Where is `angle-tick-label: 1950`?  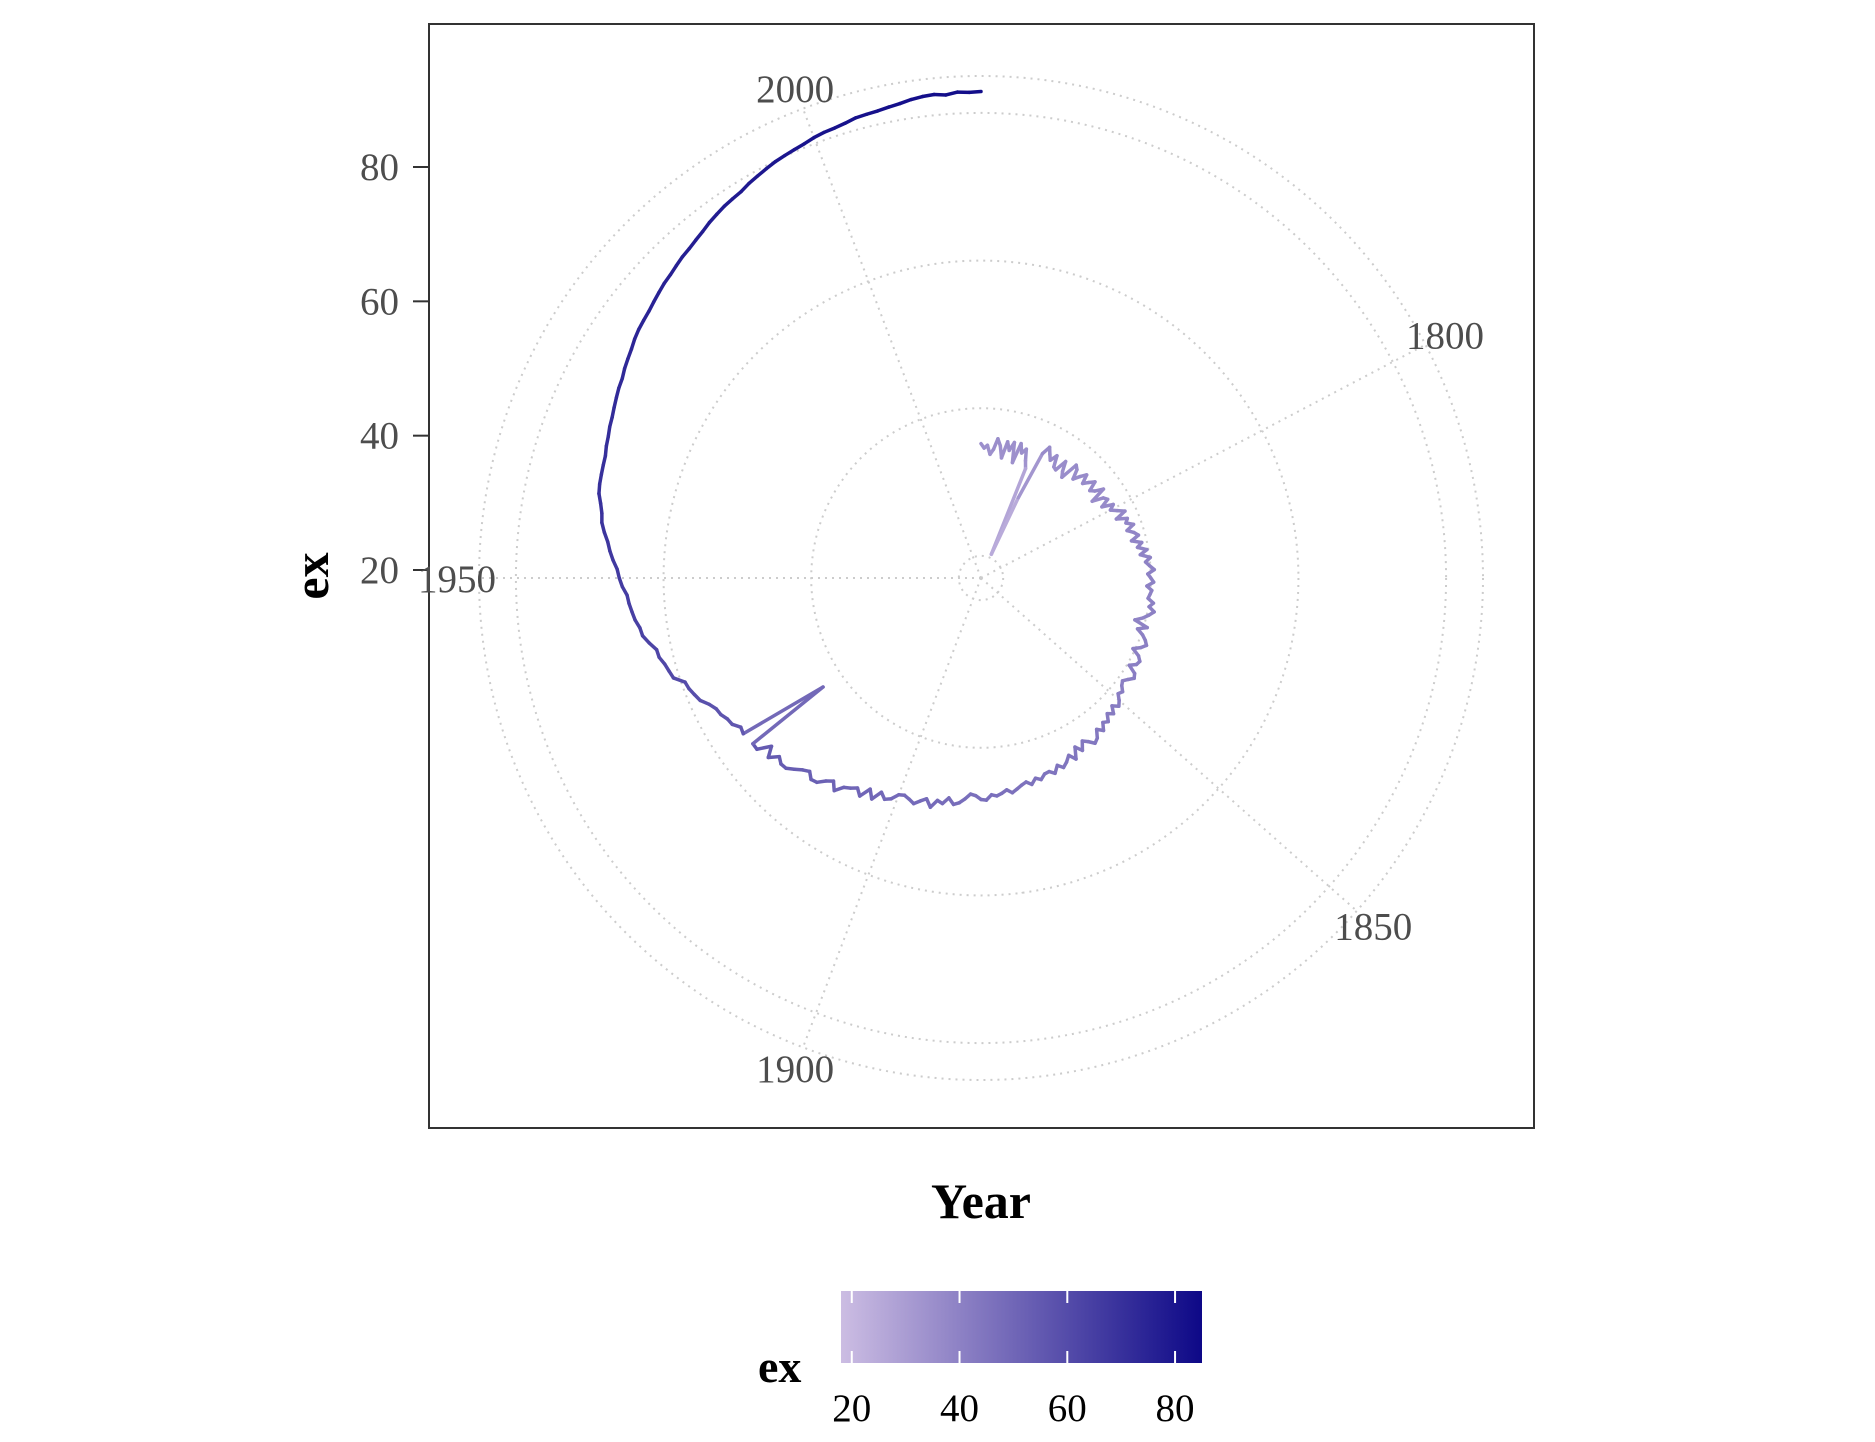
angle-tick-label: 1950 is located at coordinates (457, 579).